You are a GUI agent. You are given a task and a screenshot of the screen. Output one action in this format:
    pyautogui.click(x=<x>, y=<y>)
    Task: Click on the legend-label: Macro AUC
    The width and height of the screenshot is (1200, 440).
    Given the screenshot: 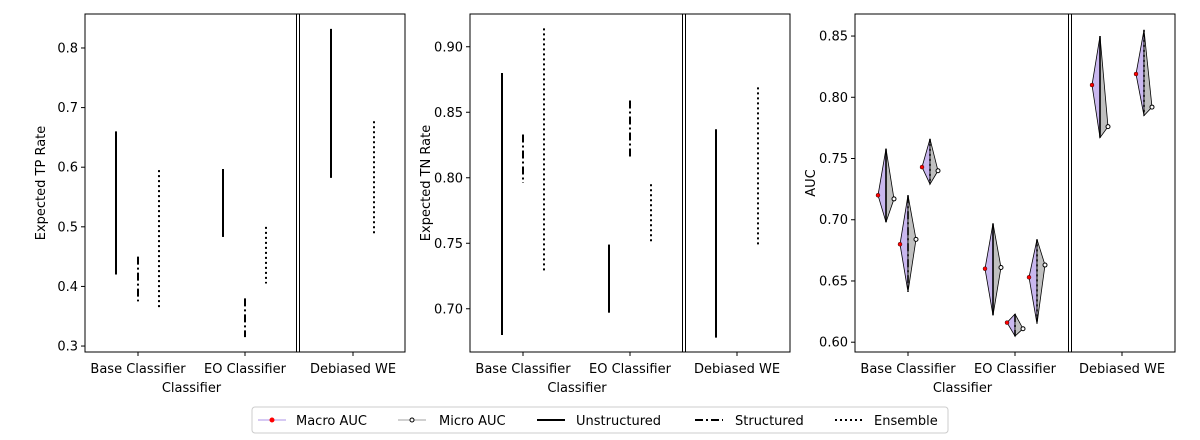 What is the action you would take?
    pyautogui.click(x=331, y=421)
    